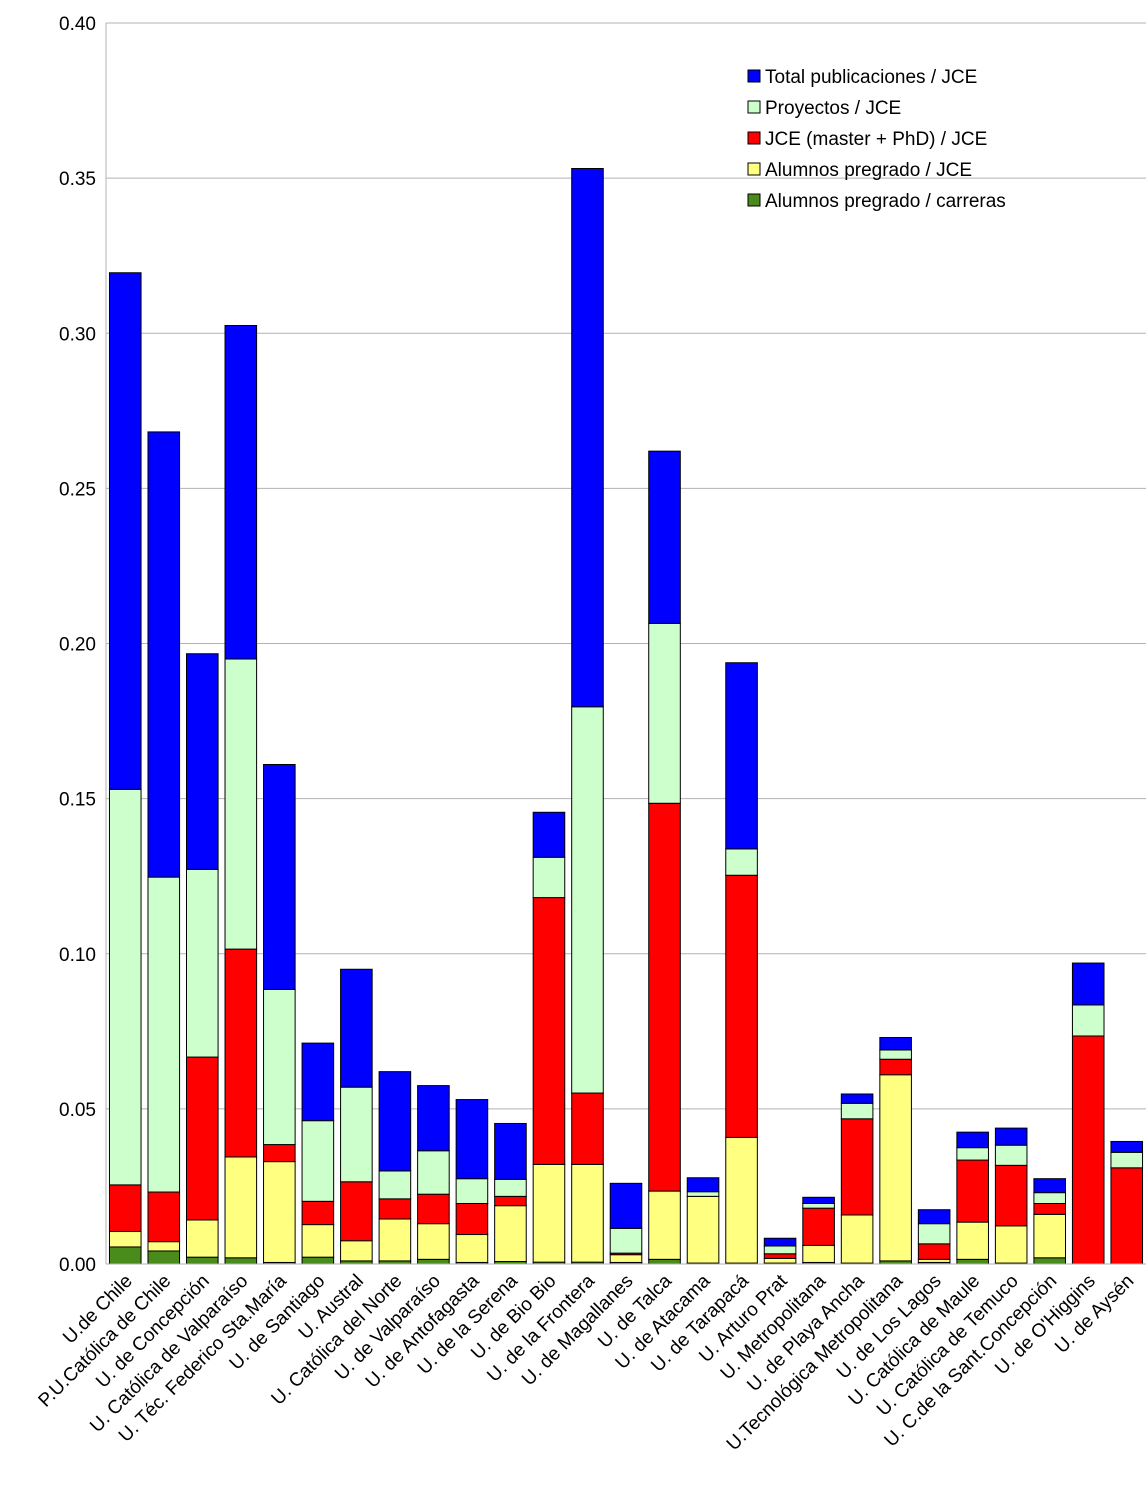 The width and height of the screenshot is (1148, 1486). Describe the element at coordinates (876, 139) in the screenshot. I see `legend-label: JCE (master + PhD) / JCE` at that location.